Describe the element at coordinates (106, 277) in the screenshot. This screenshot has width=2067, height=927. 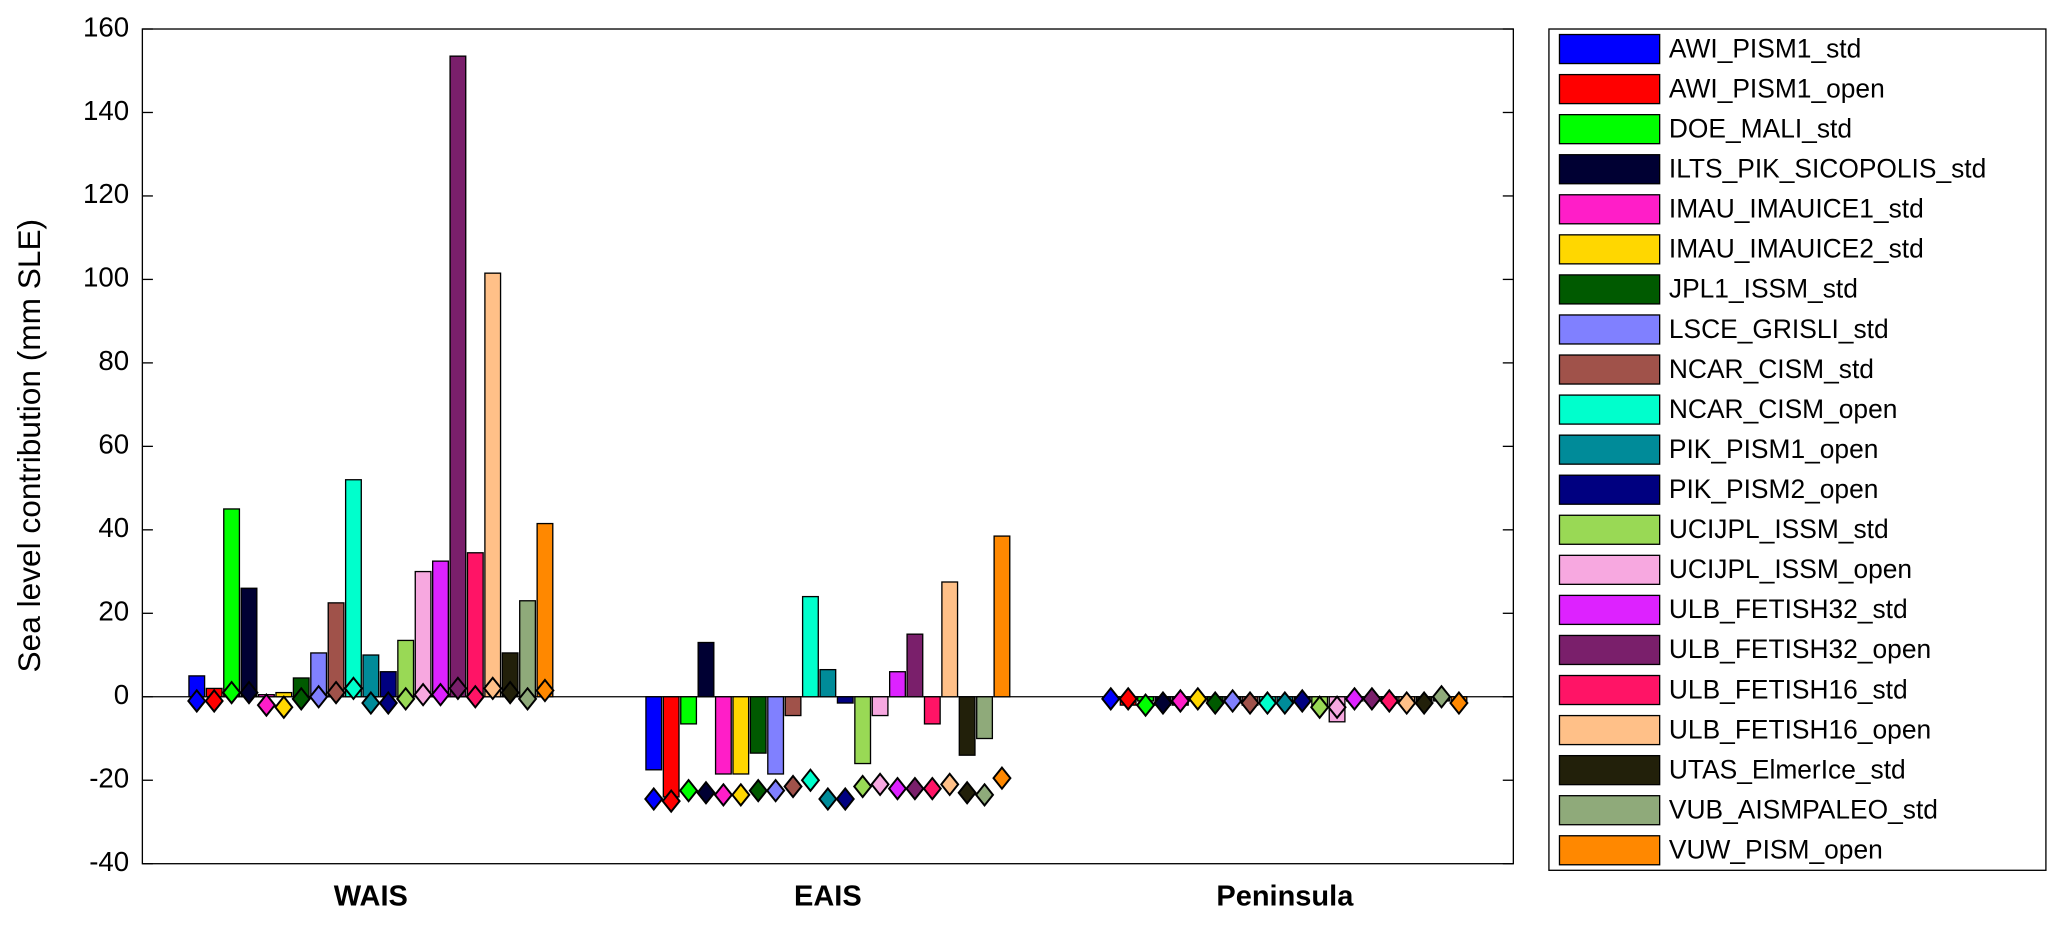
I see `y-tick-label: 100` at that location.